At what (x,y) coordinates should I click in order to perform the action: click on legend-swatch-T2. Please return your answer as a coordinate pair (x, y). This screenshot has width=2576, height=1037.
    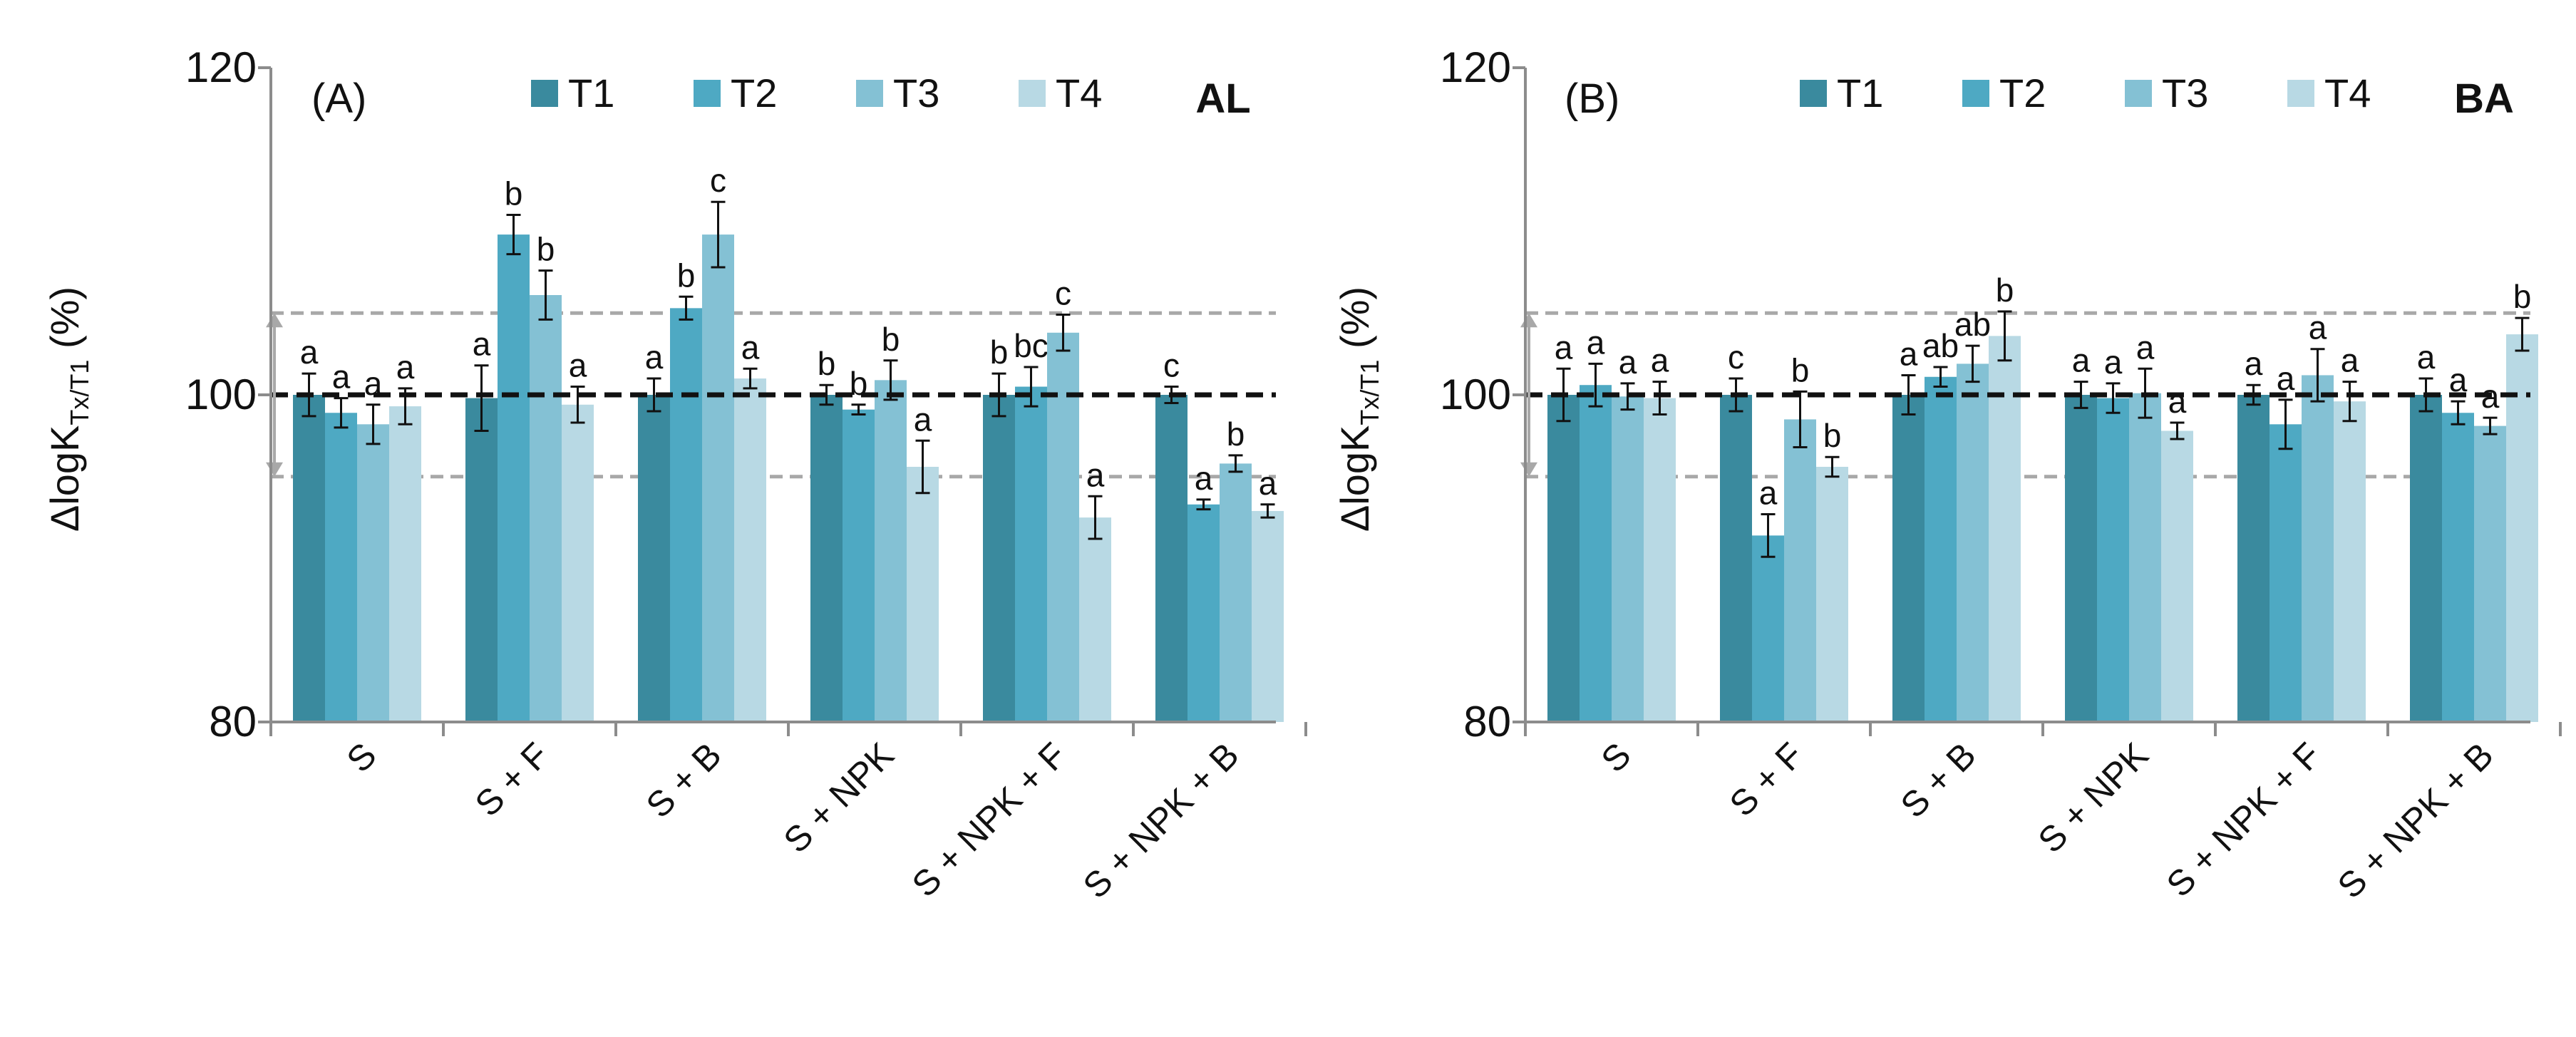
    Looking at the image, I should click on (707, 93).